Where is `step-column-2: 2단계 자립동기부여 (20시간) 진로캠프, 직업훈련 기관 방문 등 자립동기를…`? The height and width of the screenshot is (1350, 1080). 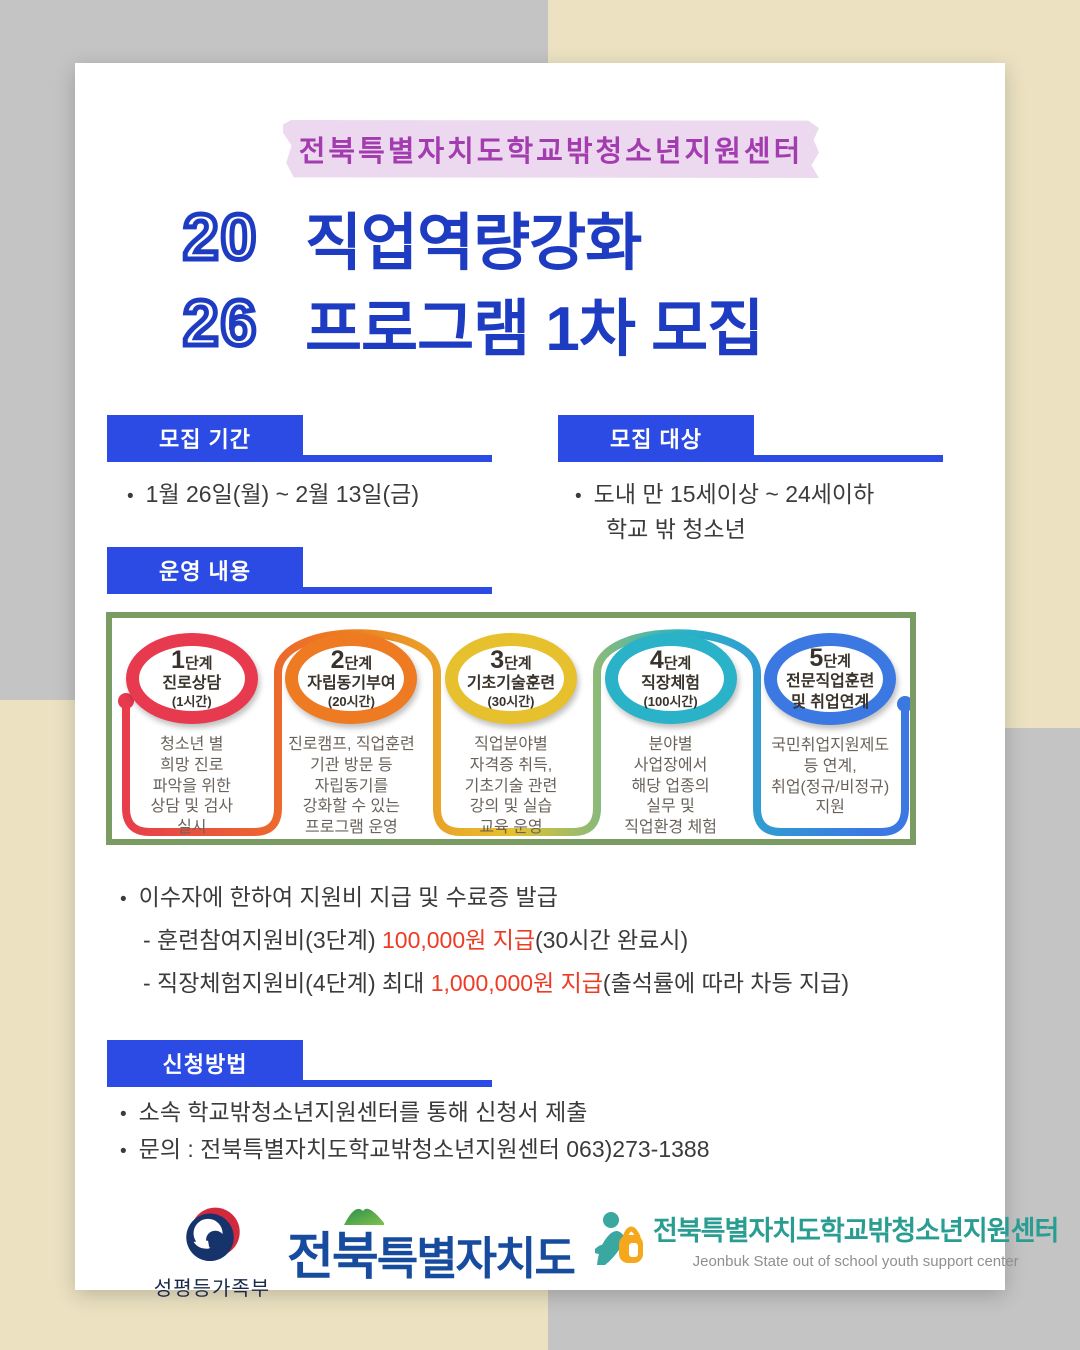
step-column-2: 2단계 자립동기부여 (20시간) 진로캠프, 직업훈련 기관 방문 등 자립동기를… is located at coordinates (352, 728).